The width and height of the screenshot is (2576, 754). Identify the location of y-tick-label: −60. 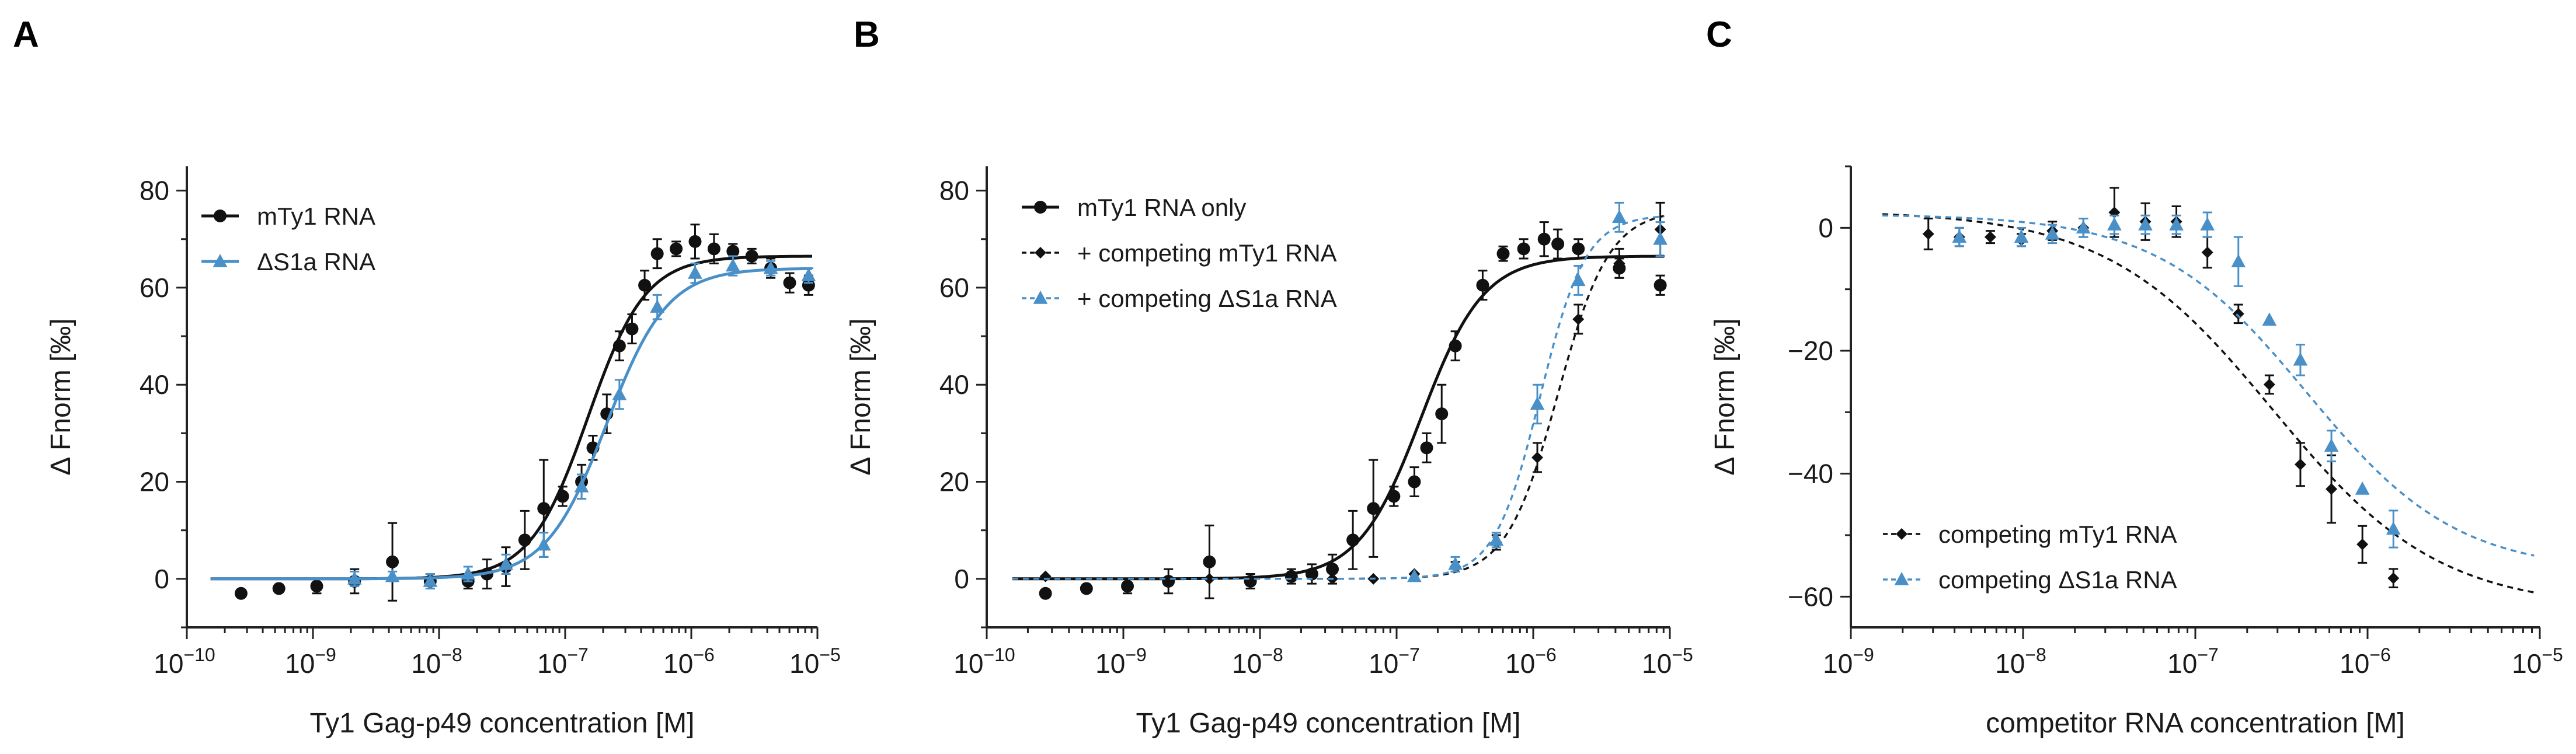
(1810, 596).